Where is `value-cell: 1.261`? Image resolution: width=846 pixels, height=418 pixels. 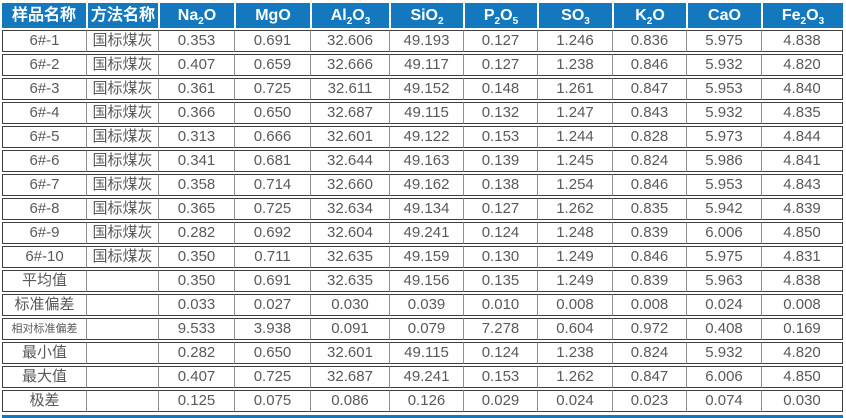
value-cell: 1.261 is located at coordinates (574, 89).